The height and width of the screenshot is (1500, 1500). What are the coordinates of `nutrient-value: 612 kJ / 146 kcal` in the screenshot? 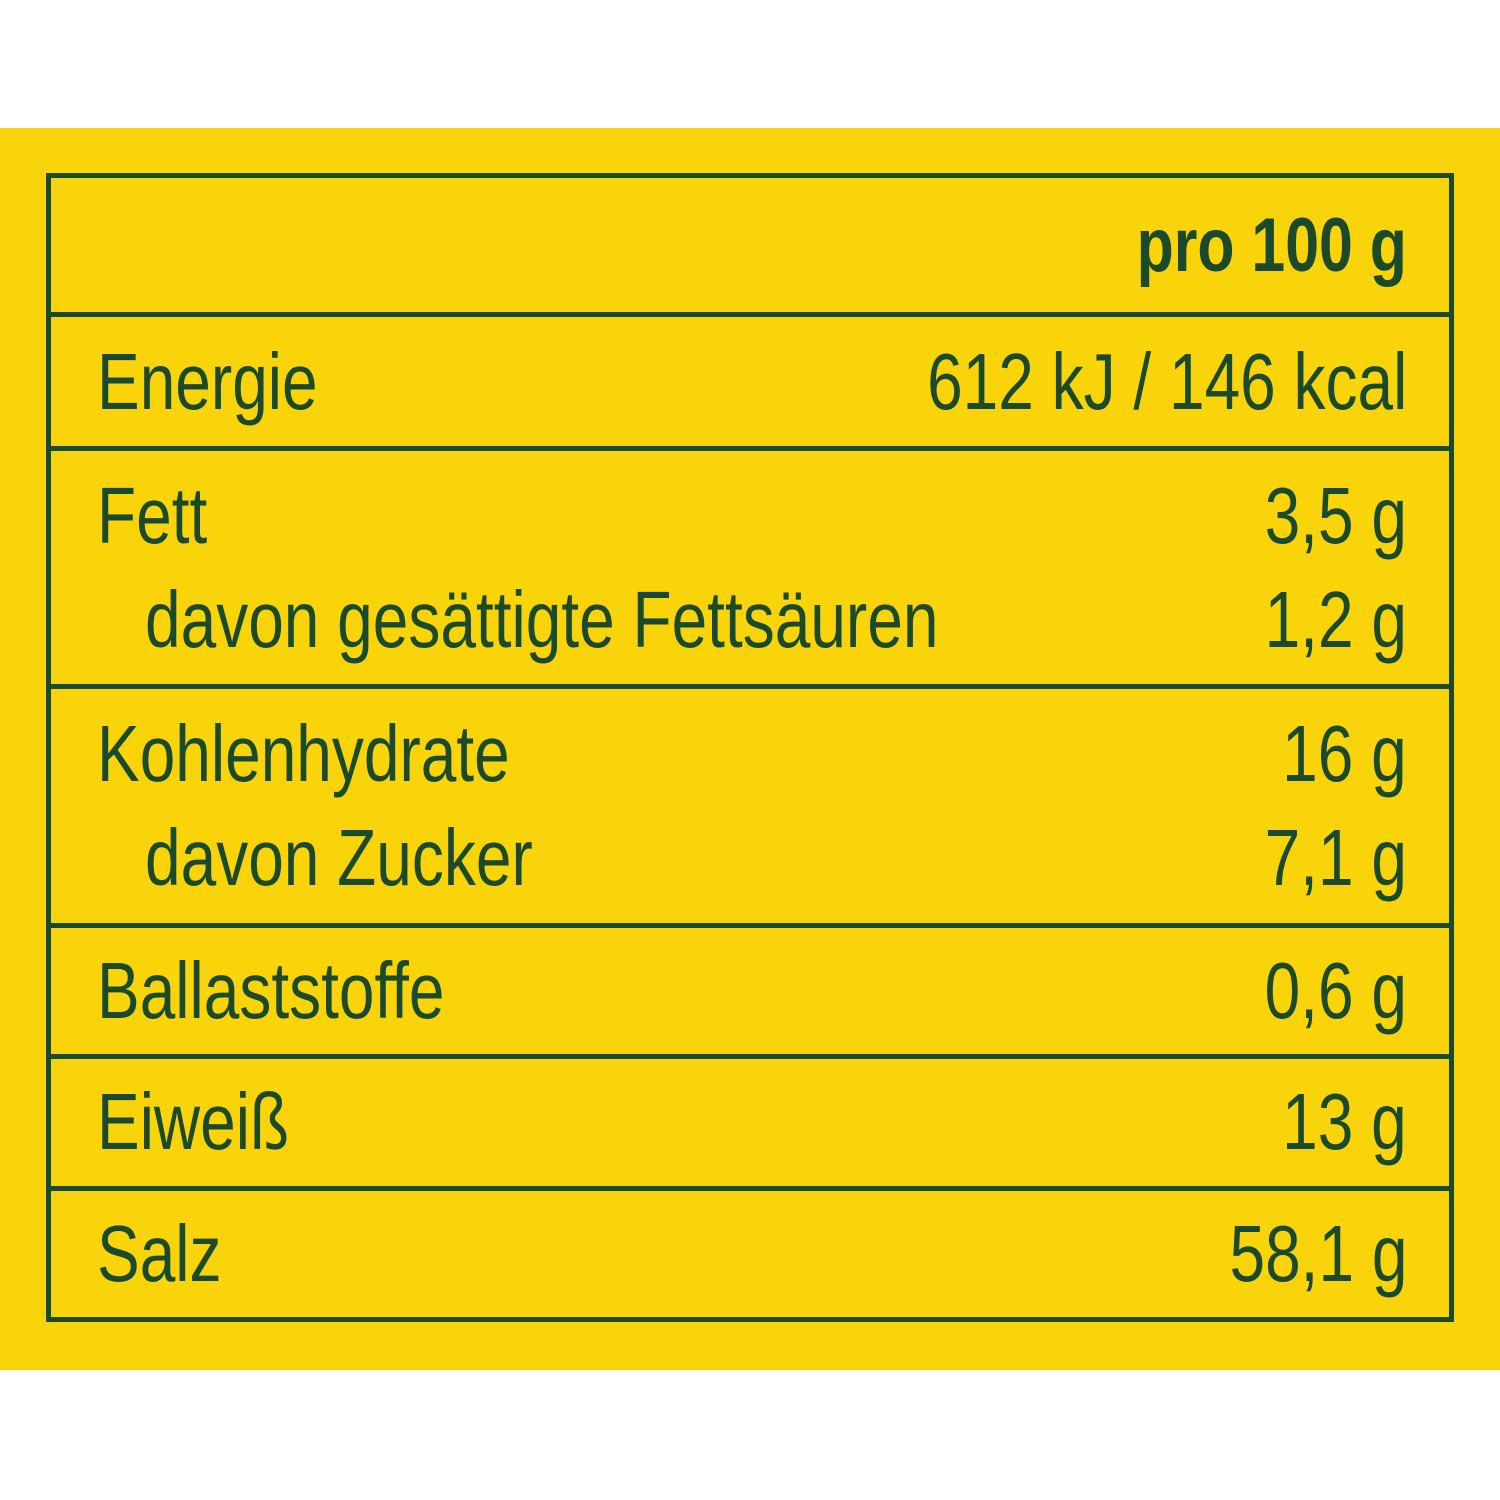 It's located at (1166, 381).